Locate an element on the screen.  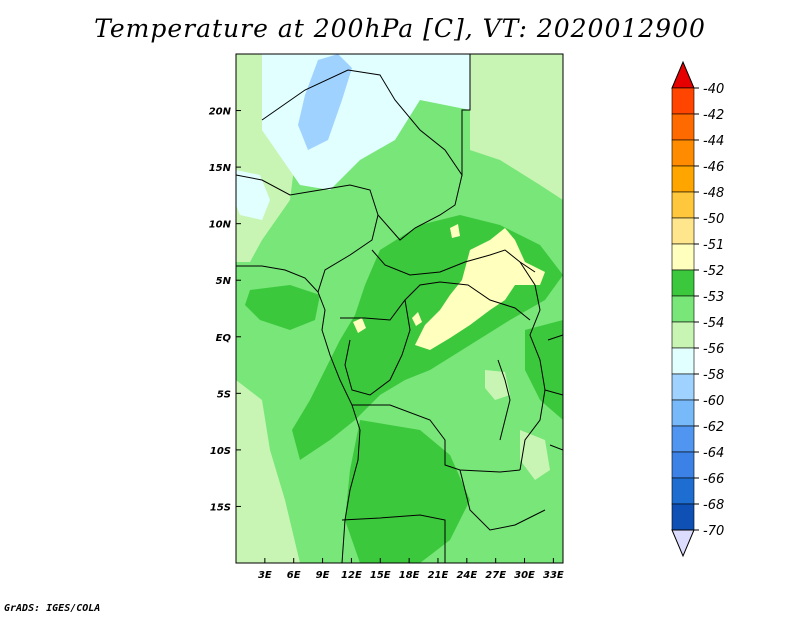
border-great-lakes is located at coordinates (504, 400).